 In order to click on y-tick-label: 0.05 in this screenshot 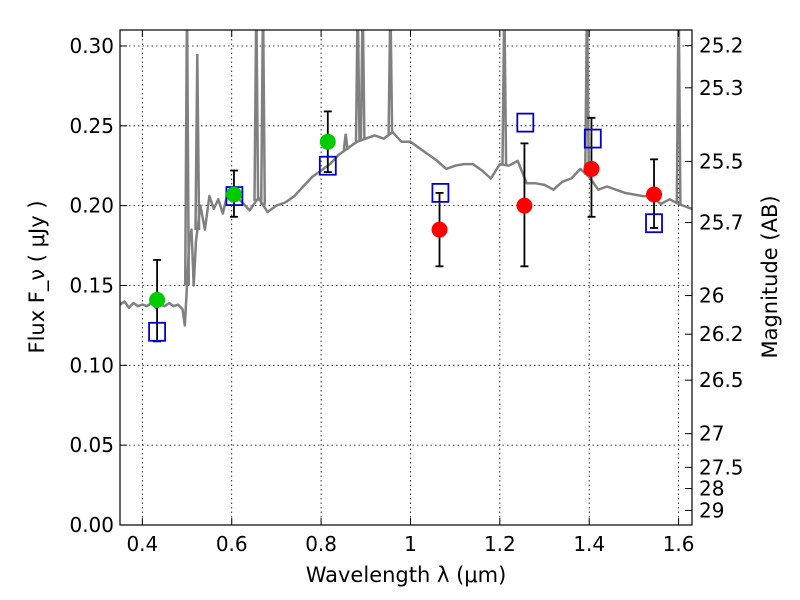, I will do `click(91, 445)`.